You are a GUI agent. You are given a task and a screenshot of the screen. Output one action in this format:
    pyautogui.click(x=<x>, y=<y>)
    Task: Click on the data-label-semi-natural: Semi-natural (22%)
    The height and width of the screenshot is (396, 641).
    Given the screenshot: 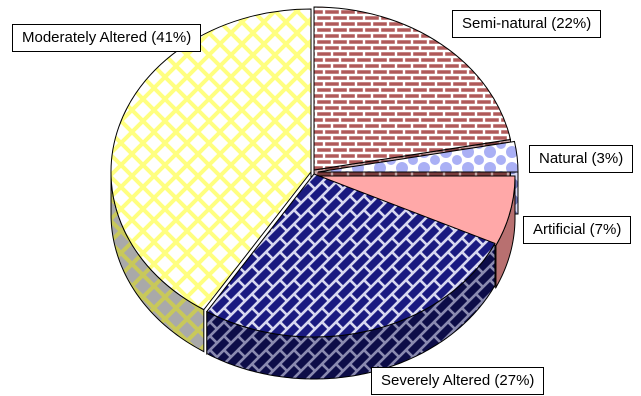 What is the action you would take?
    pyautogui.click(x=527, y=24)
    